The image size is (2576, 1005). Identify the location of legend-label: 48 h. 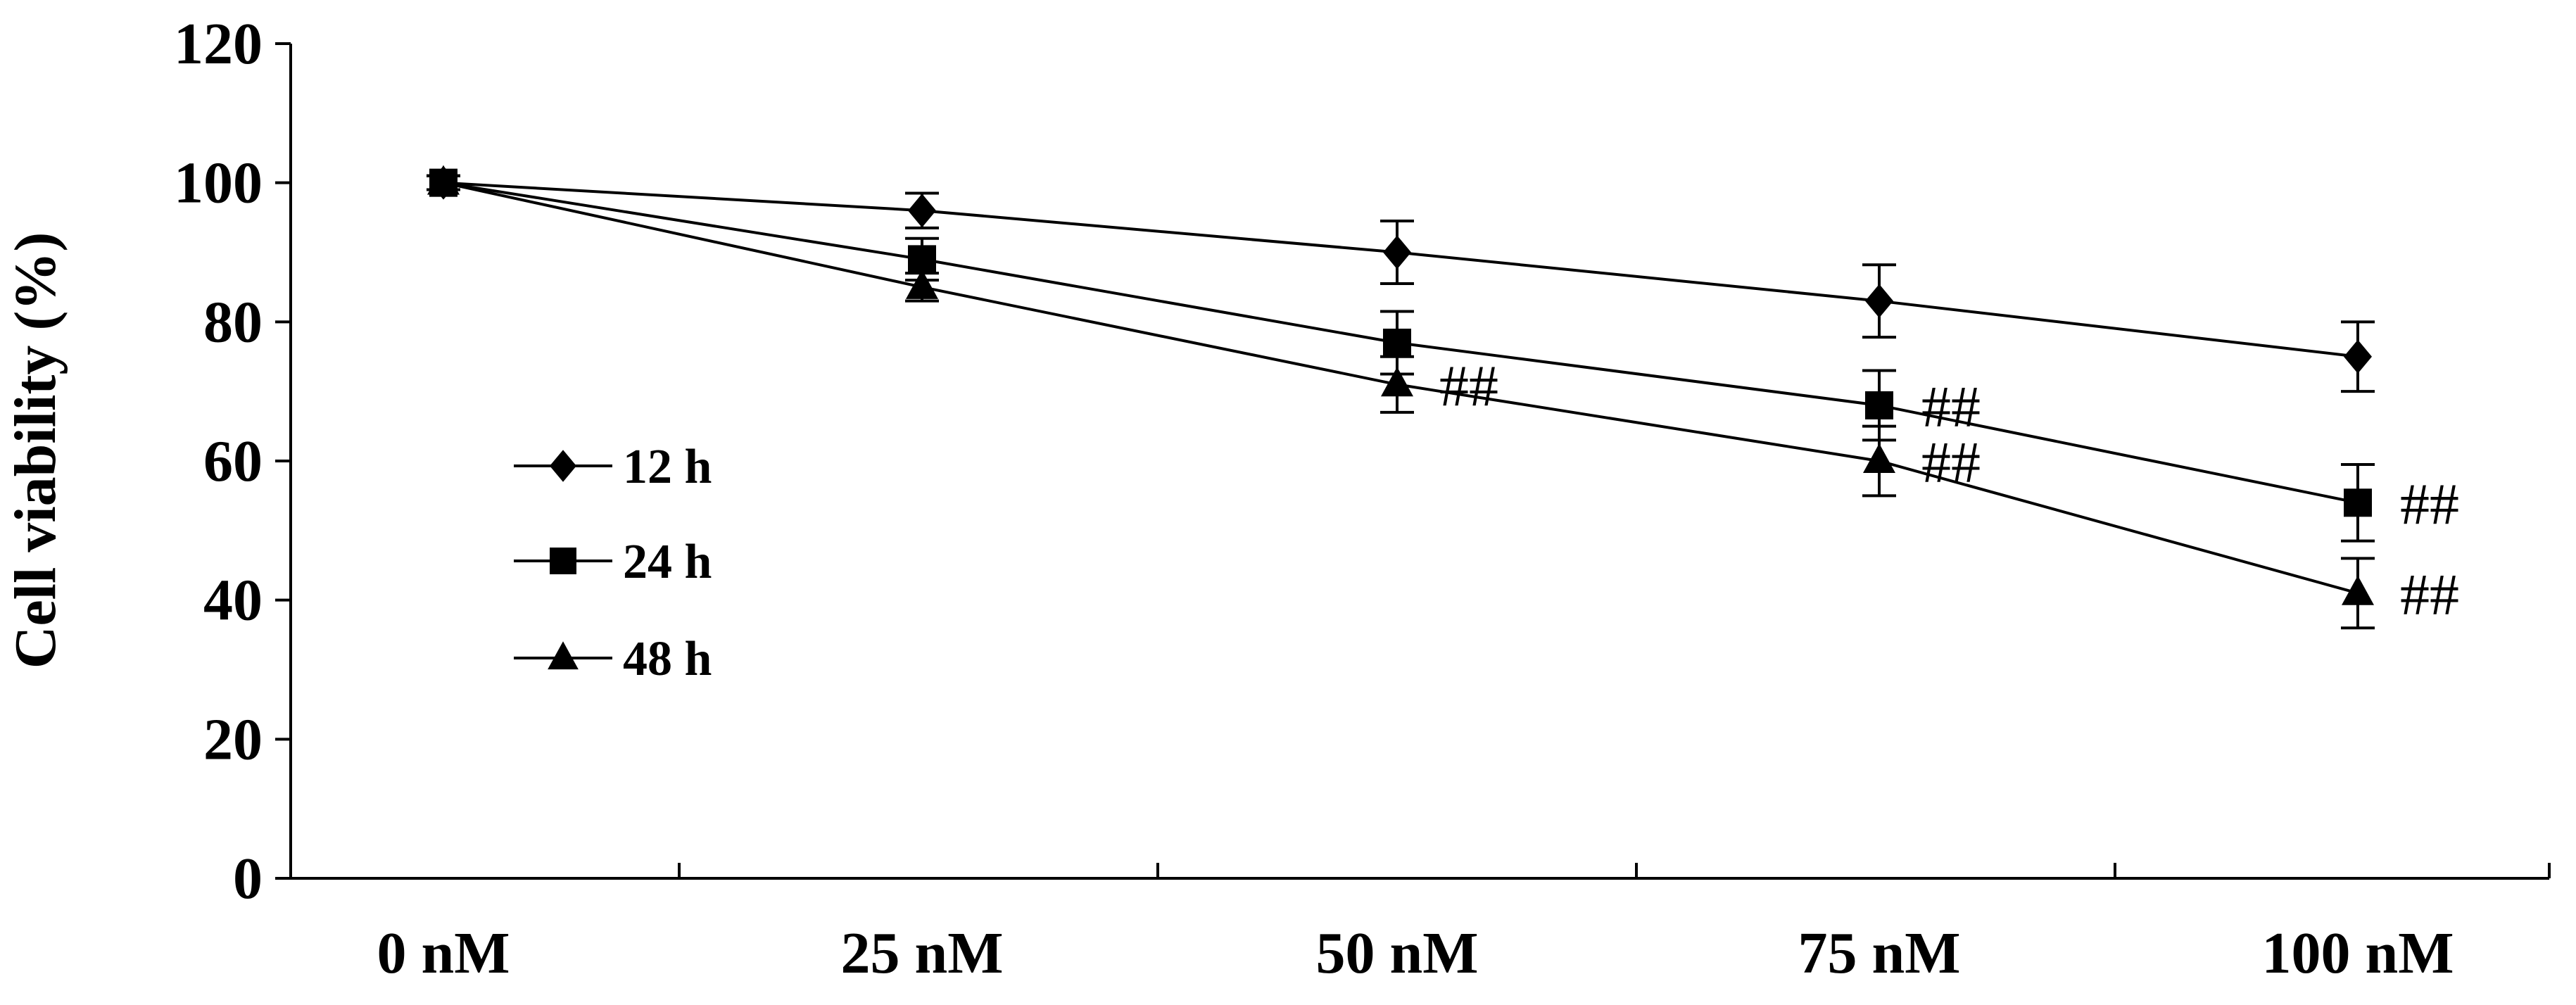
(667, 659).